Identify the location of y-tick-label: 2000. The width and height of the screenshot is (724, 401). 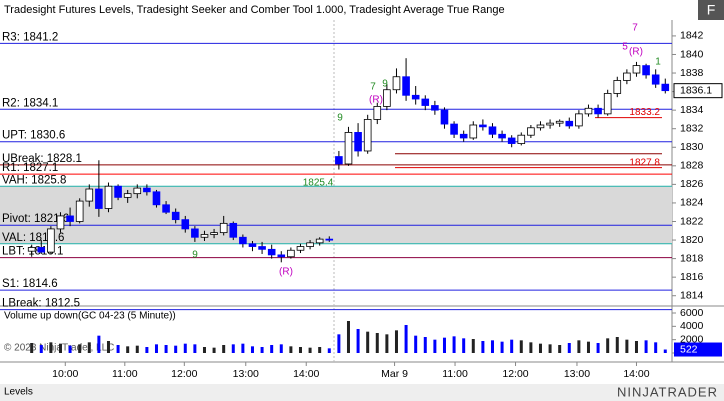
(692, 339).